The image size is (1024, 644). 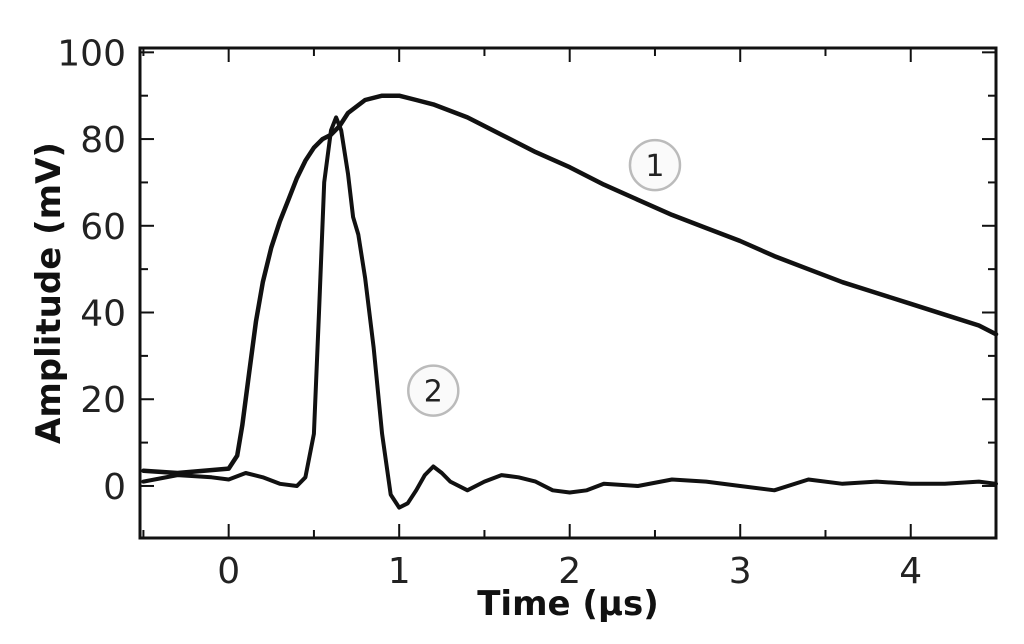 I want to click on x-tick-label: 3, so click(x=740, y=571).